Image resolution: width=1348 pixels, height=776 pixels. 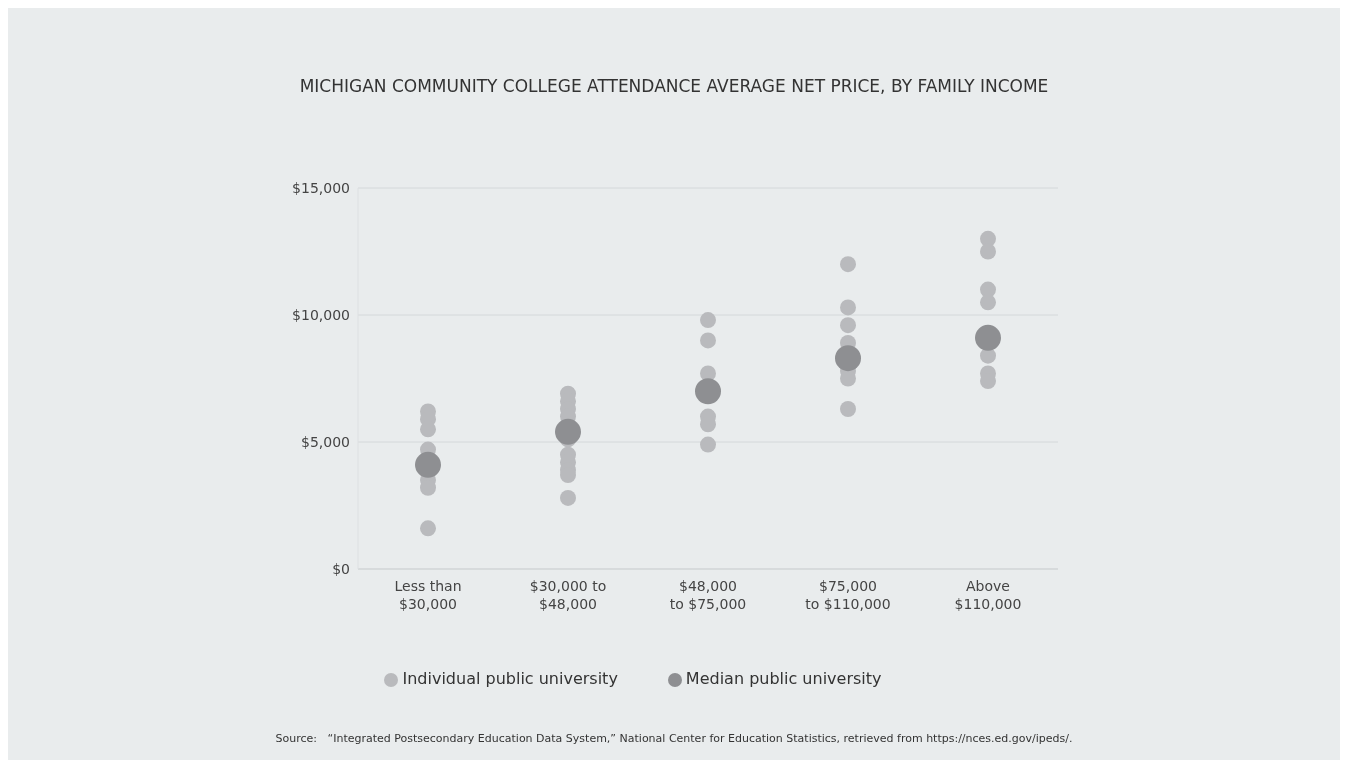 I want to click on y-tick-label: $5,000, so click(x=325, y=441).